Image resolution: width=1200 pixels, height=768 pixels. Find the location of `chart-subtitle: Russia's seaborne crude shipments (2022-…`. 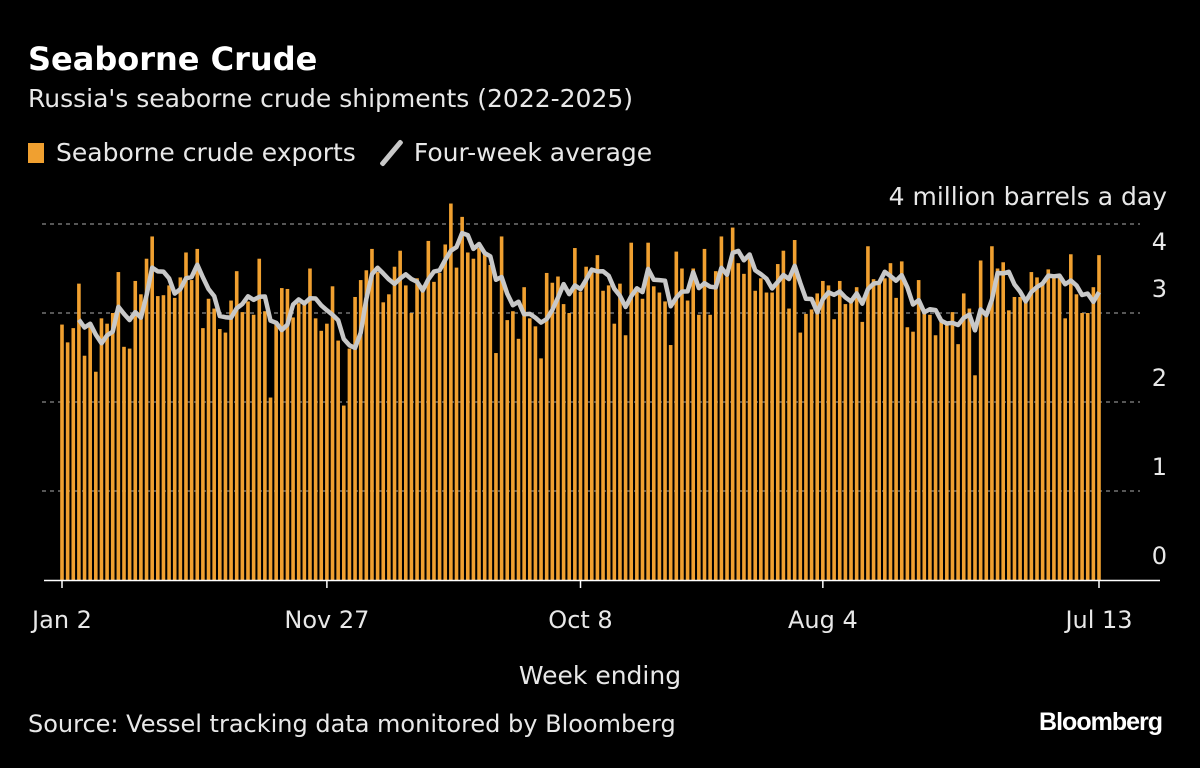

chart-subtitle: Russia's seaborne crude shipments (2022-… is located at coordinates (331, 98).